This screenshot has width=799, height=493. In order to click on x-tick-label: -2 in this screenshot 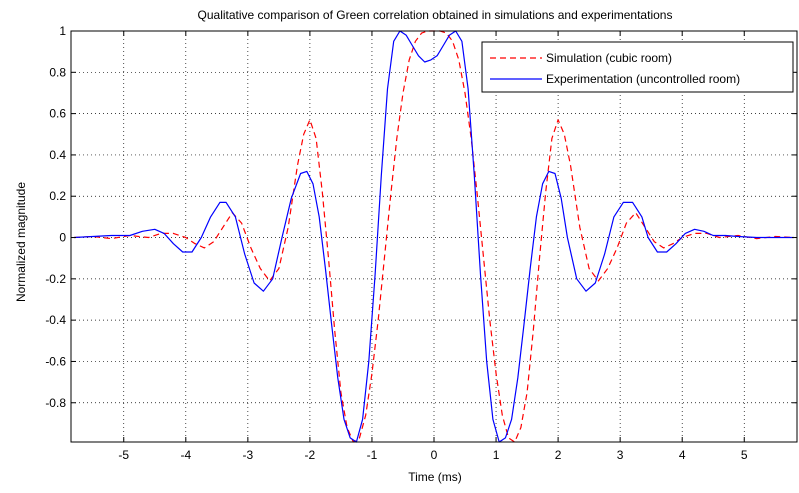, I will do `click(310, 455)`.